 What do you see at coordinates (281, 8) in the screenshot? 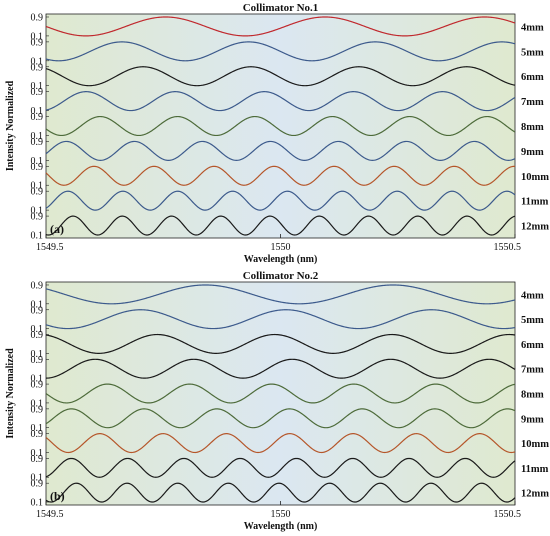
I see `chart-title: Collimator No.1` at bounding box center [281, 8].